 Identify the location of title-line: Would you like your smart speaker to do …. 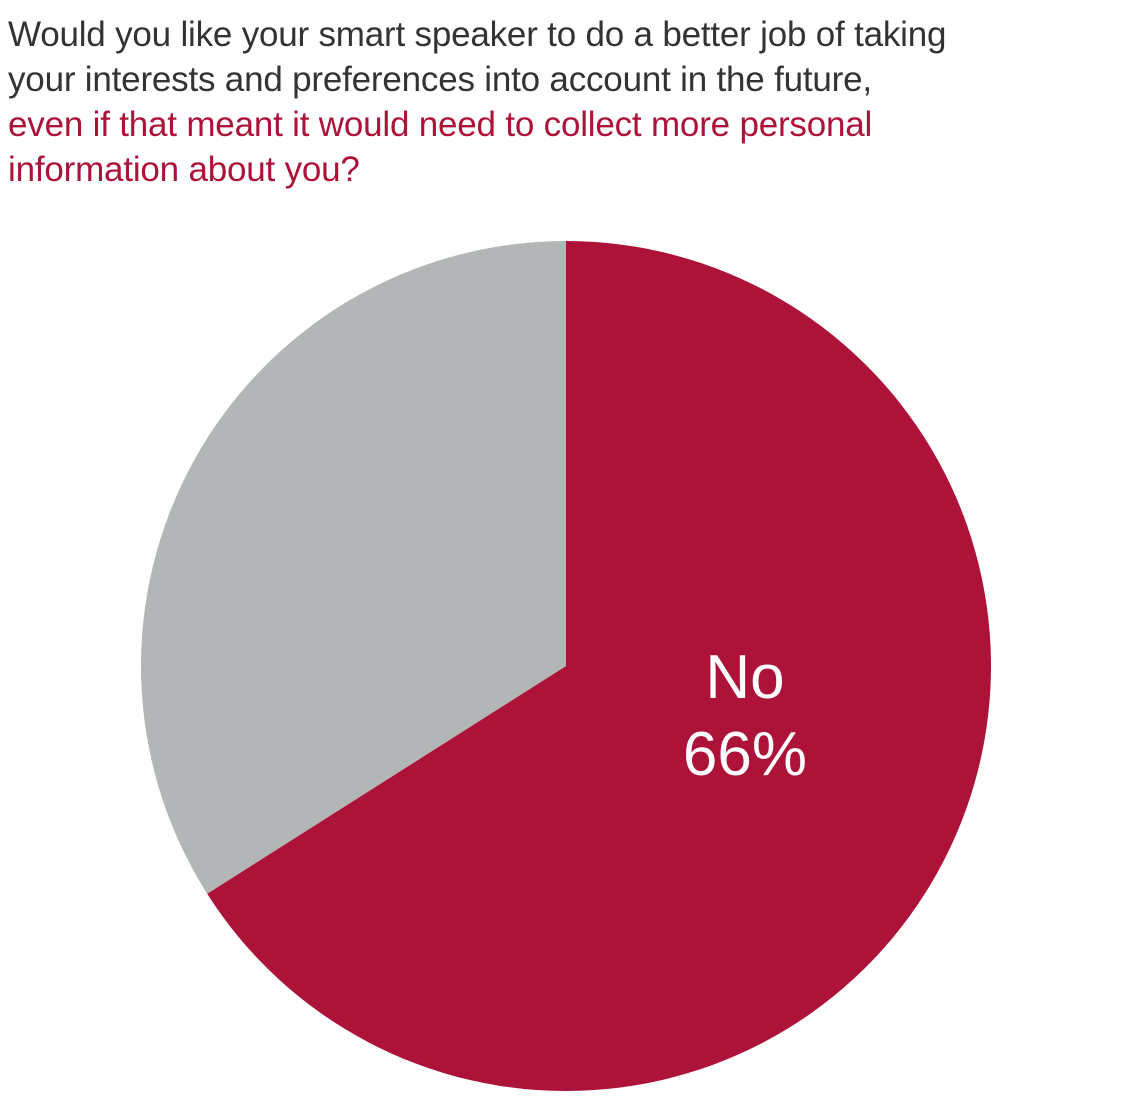
(477, 34).